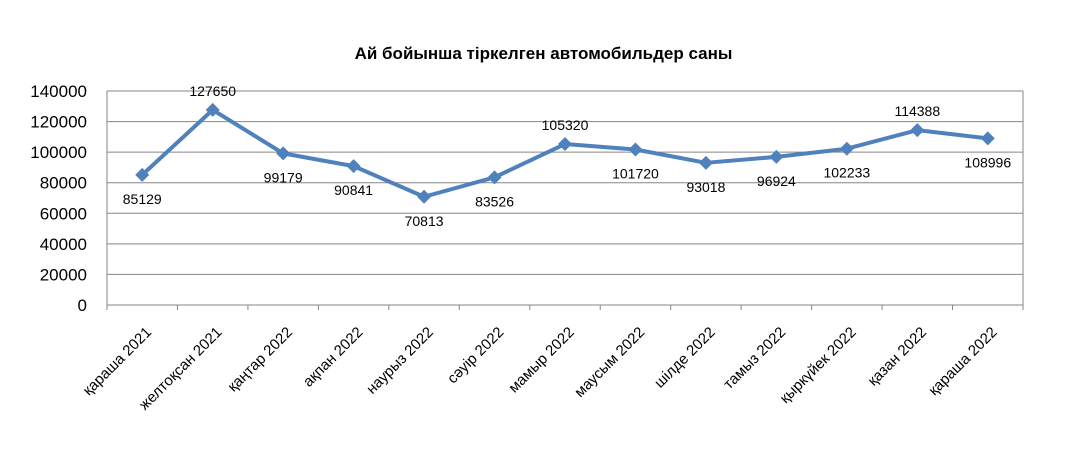 This screenshot has width=1087, height=451. Describe the element at coordinates (609, 362) in the screenshot. I see `x-tick-label: маусым 2022` at that location.